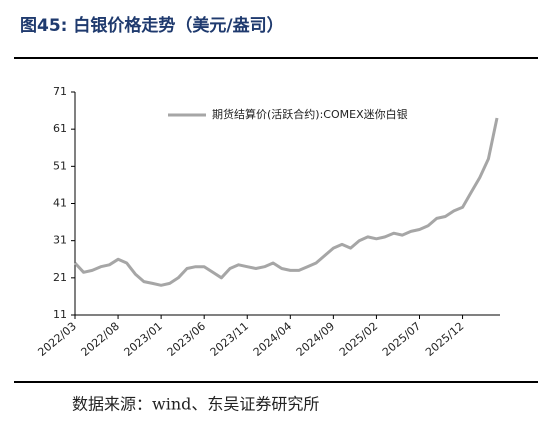  I want to click on y-tick-label: 31, so click(60, 240).